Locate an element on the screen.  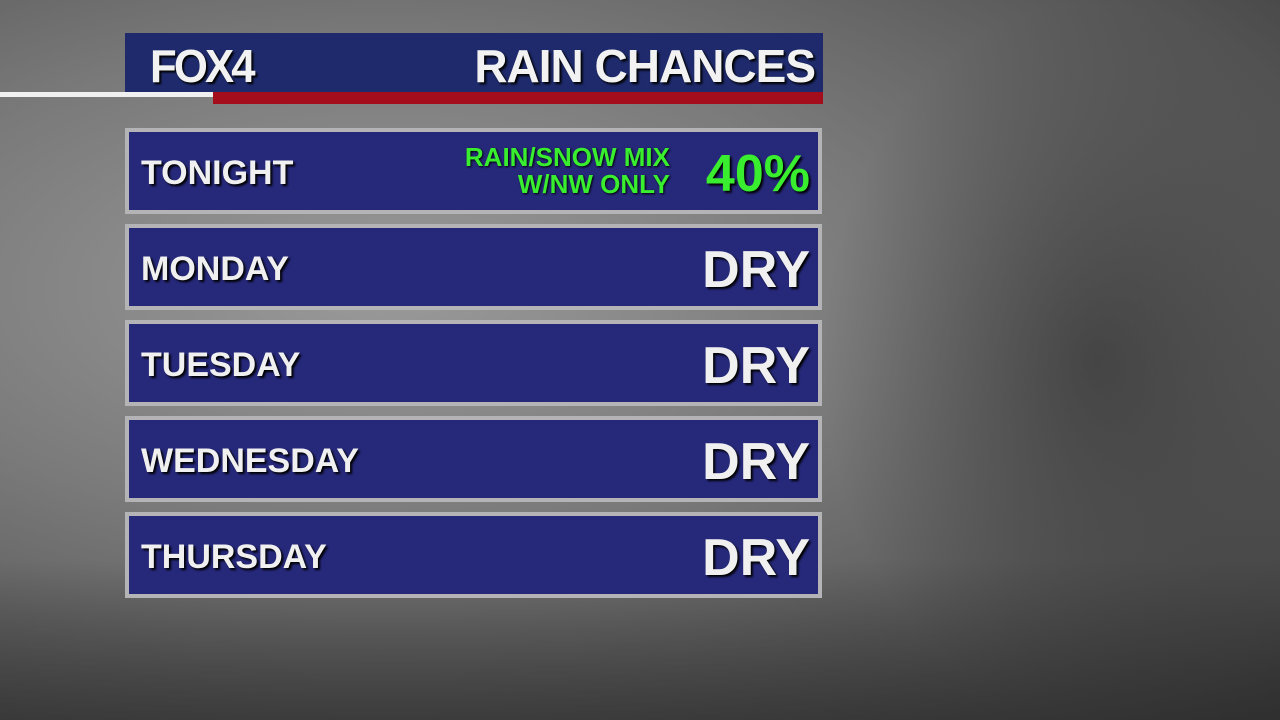
day-label: MONDAY is located at coordinates (215, 269).